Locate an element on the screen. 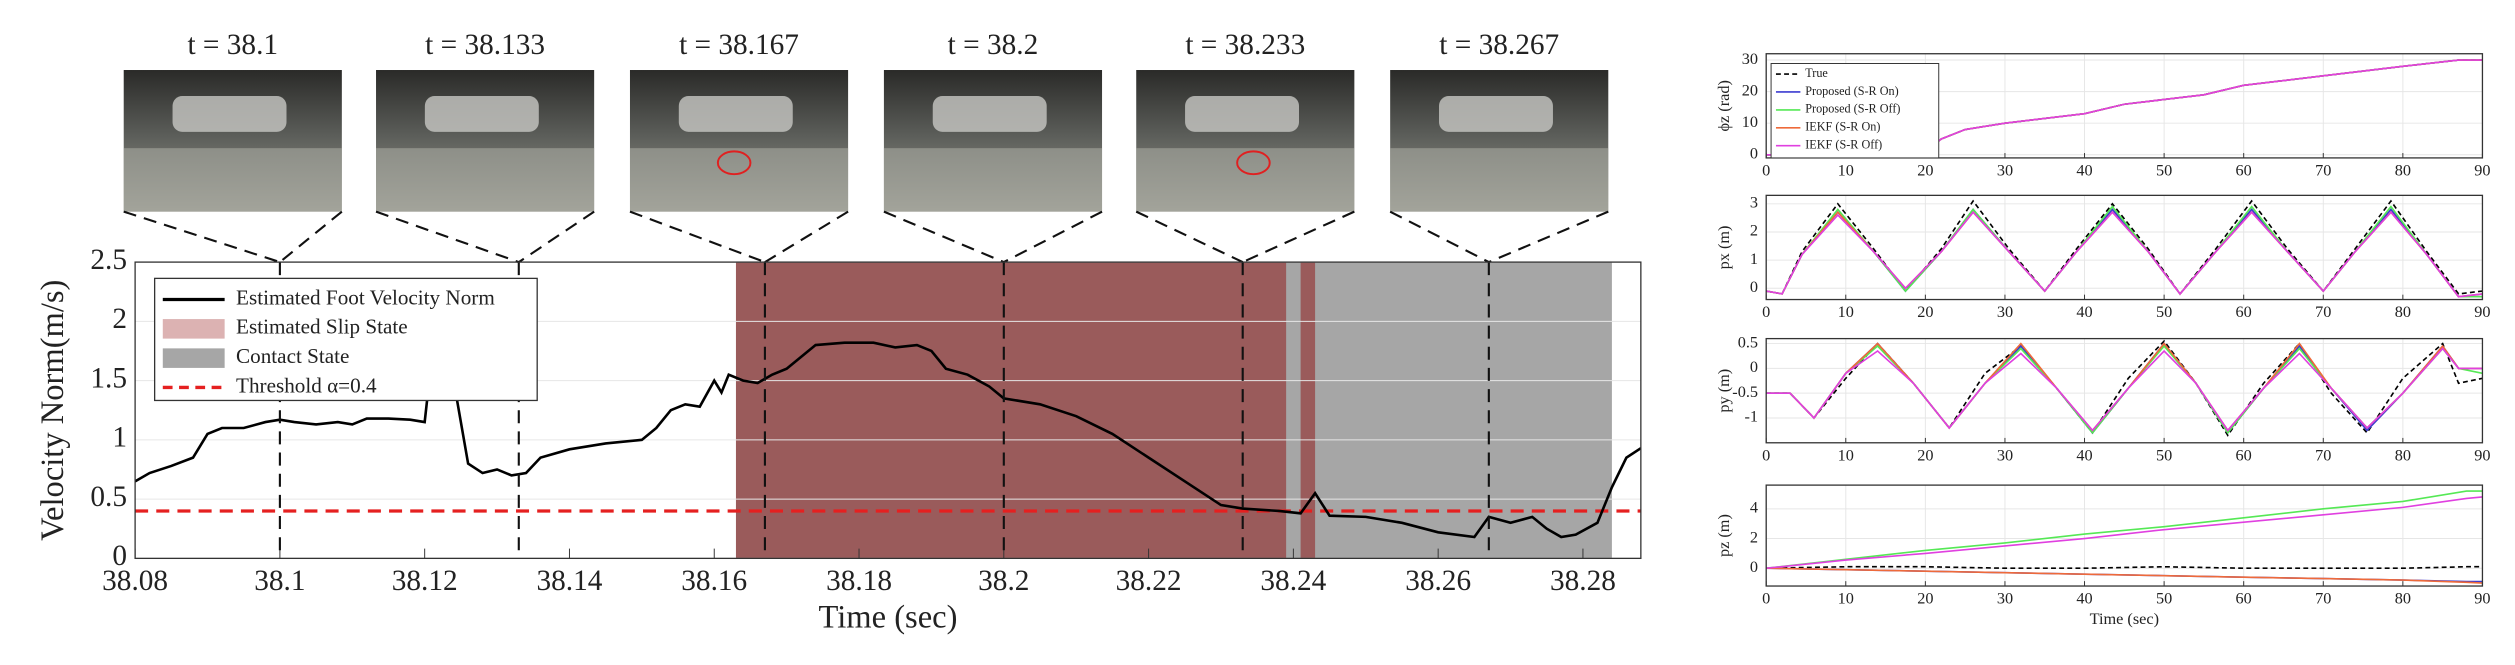 The width and height of the screenshot is (2515, 665). x-tick-label: 60 is located at coordinates (2244, 599).